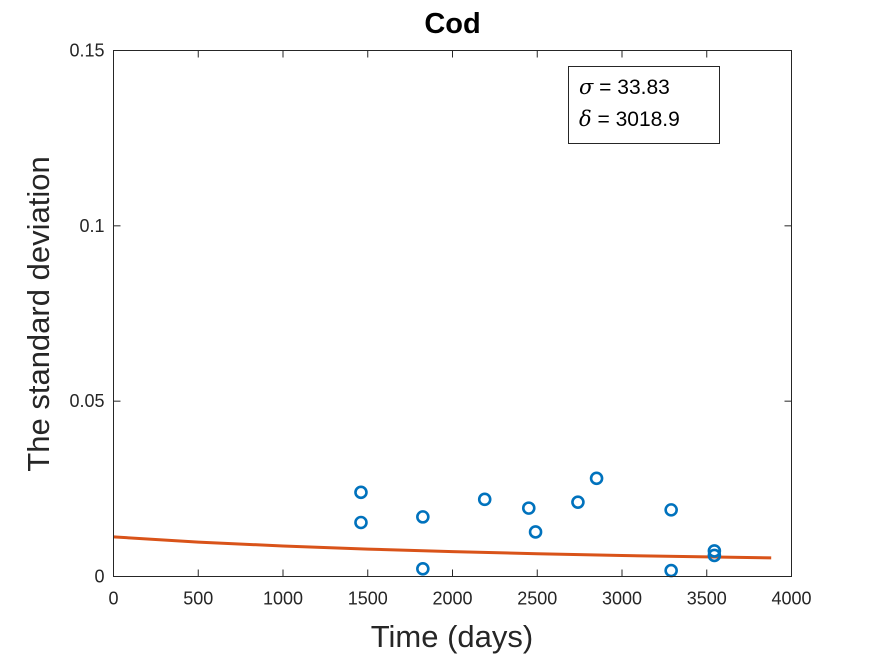 The image size is (875, 656). What do you see at coordinates (91, 226) in the screenshot?
I see `y-tick-label: 0.1` at bounding box center [91, 226].